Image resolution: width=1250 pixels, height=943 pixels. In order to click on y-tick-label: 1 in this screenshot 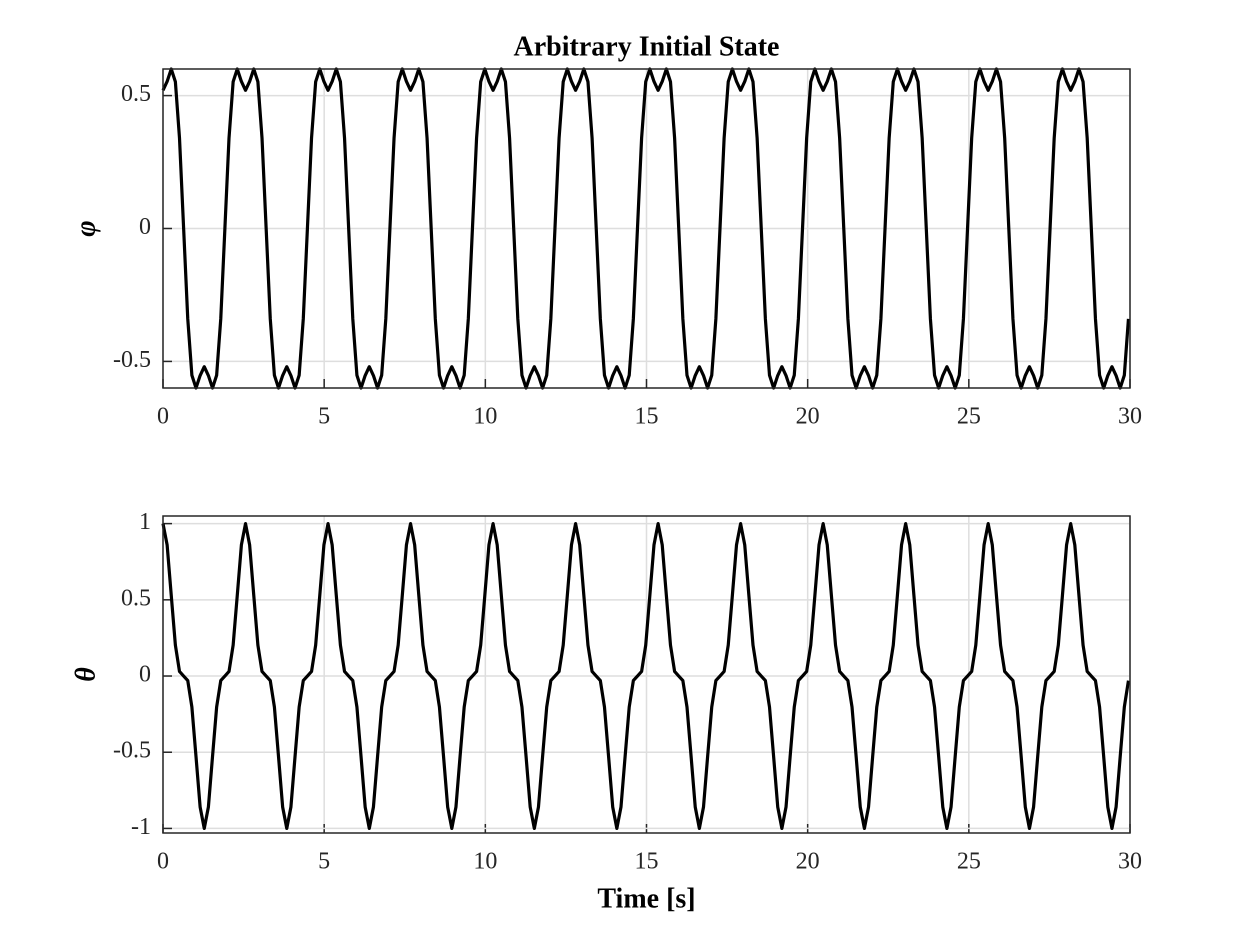, I will do `click(145, 522)`.